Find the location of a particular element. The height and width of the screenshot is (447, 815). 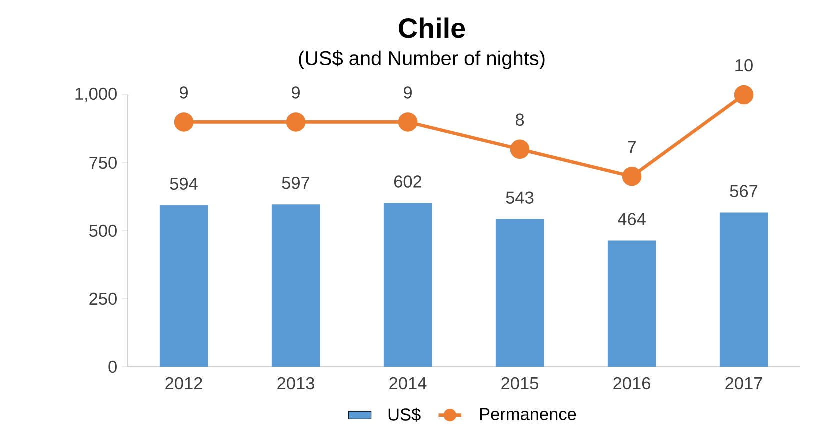

legend-label: Permanence is located at coordinates (528, 414).